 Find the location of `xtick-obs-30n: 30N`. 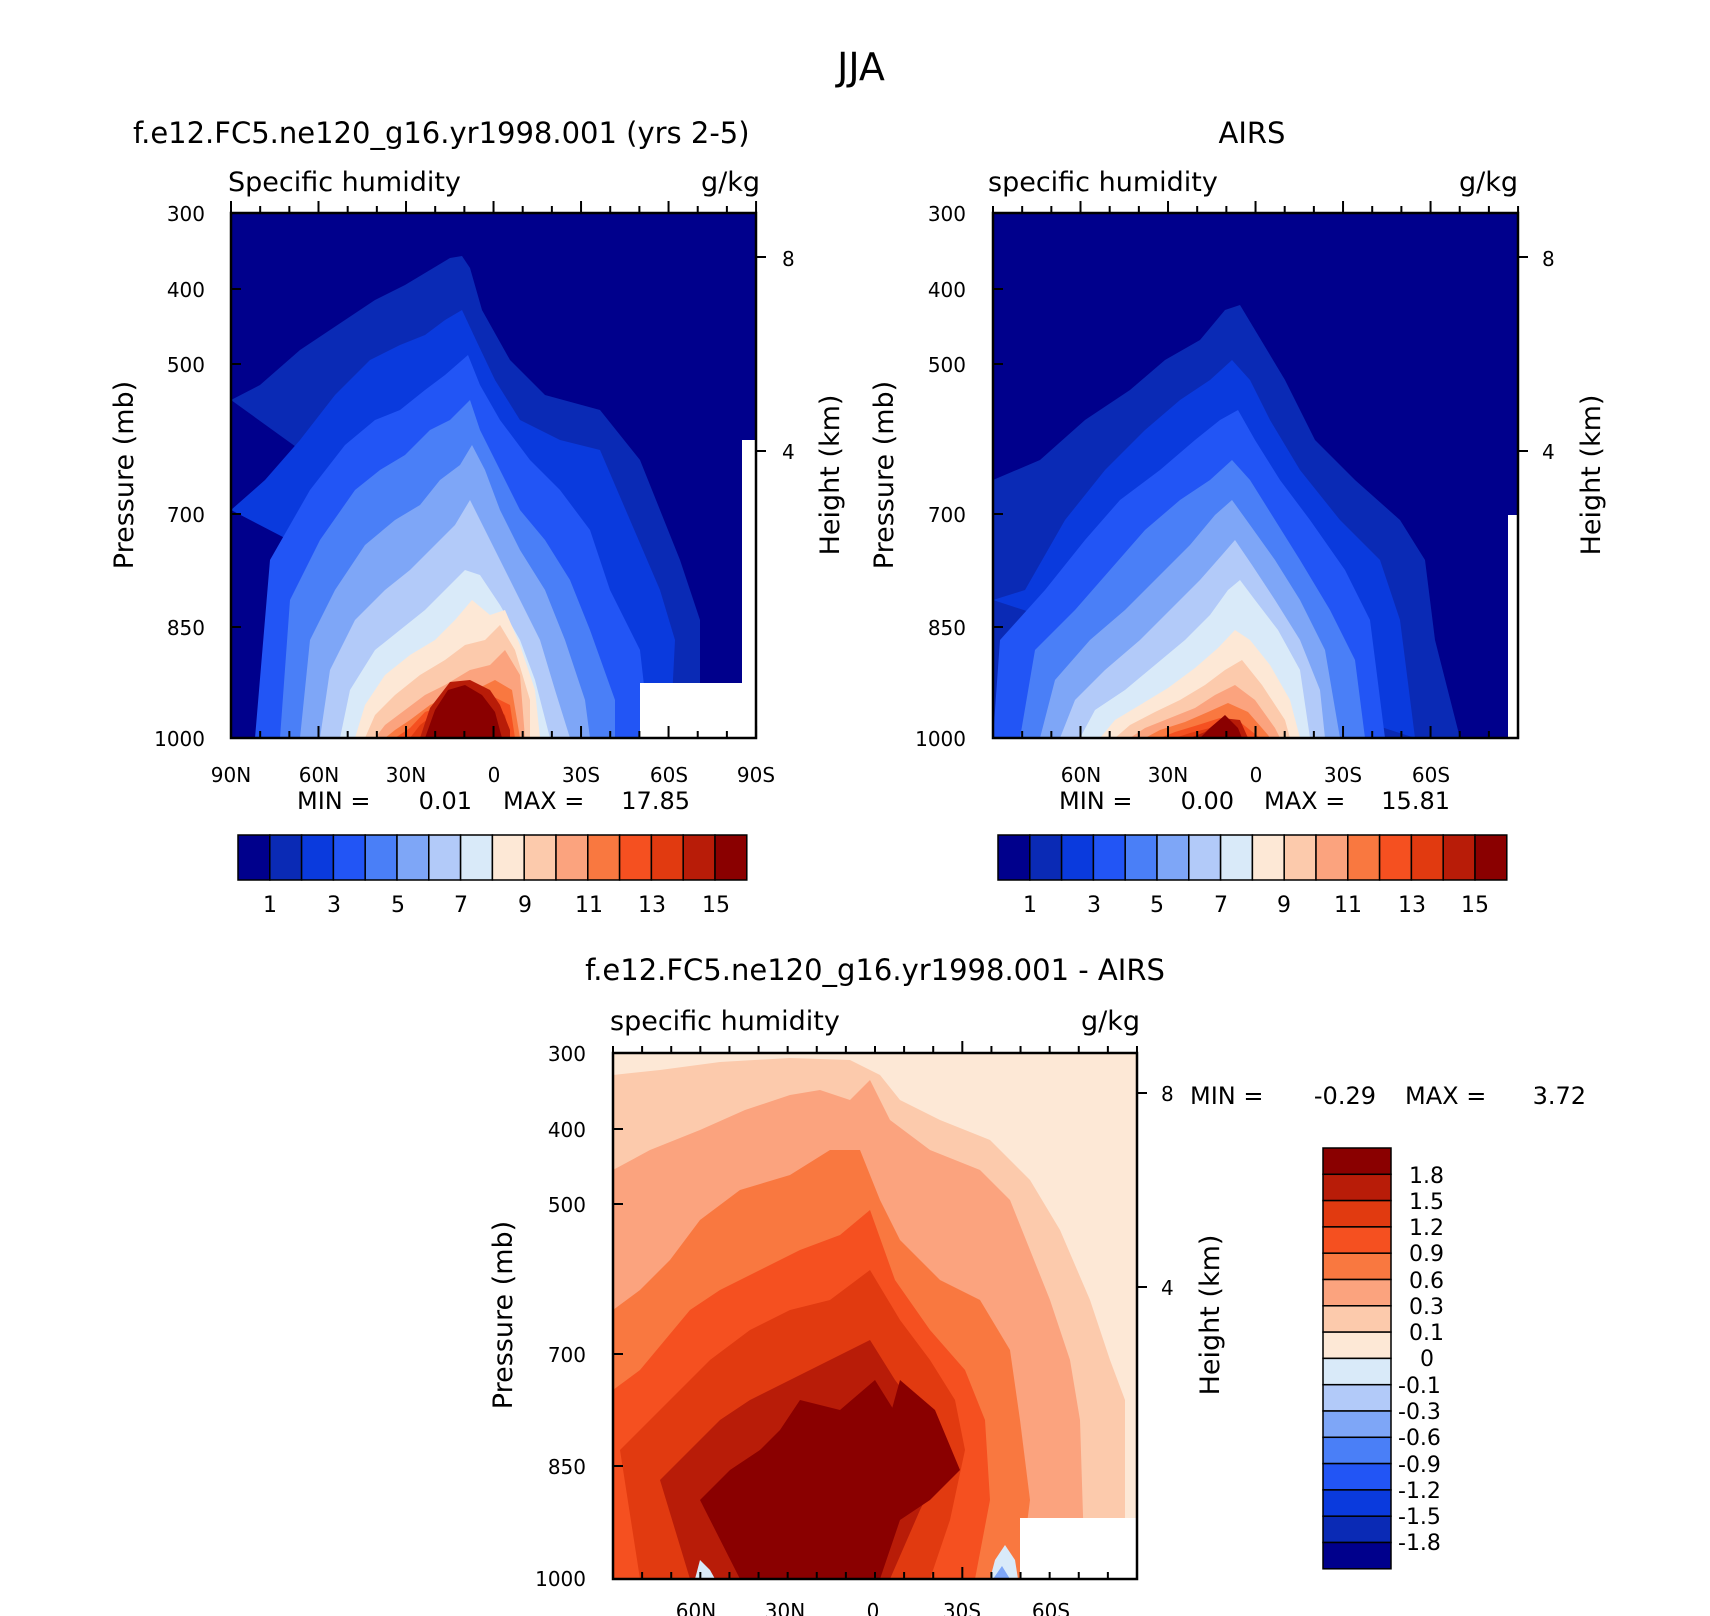

xtick-obs-30n: 30N is located at coordinates (1168, 775).